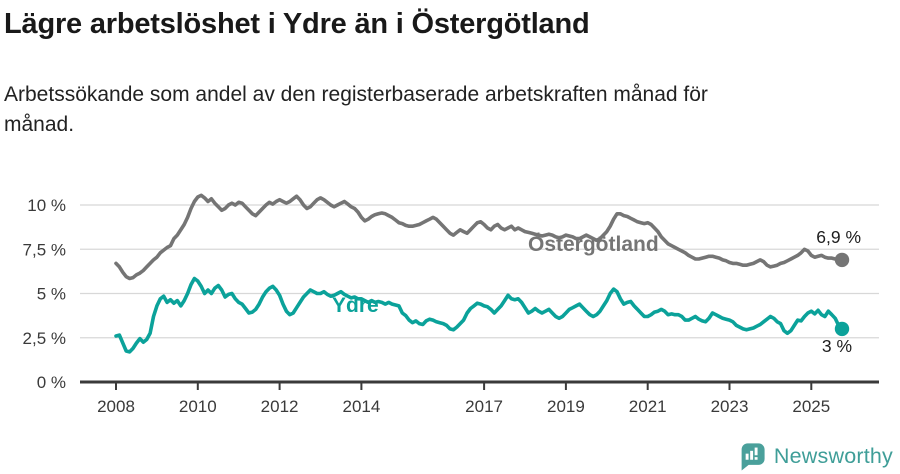 The width and height of the screenshot is (900, 474). Describe the element at coordinates (51, 294) in the screenshot. I see `y-tick-label-5: 5 %` at that location.